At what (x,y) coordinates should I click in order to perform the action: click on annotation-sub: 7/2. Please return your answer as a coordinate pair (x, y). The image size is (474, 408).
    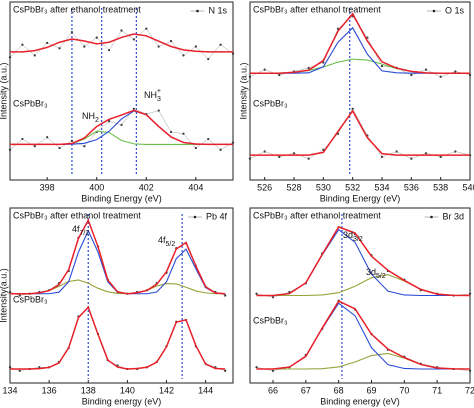
    Looking at the image, I should click on (85, 233).